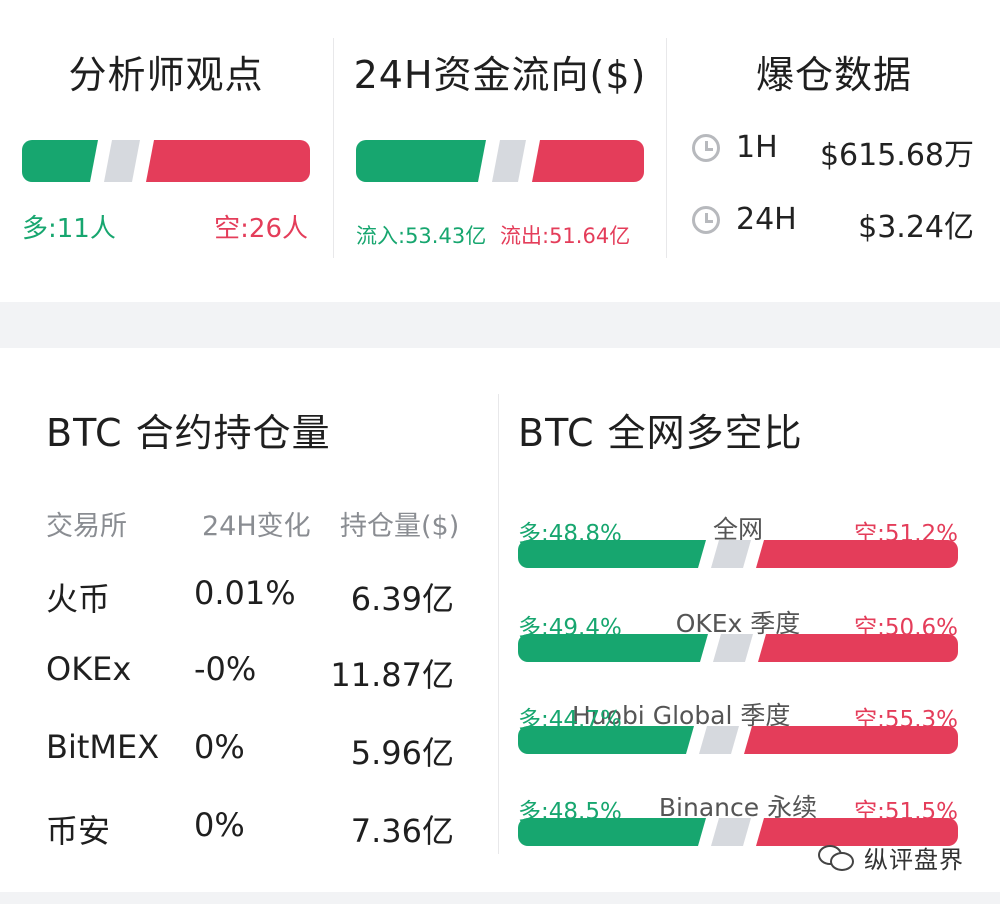  What do you see at coordinates (86, 526) in the screenshot?
I see `column-header-exchange: 交易所` at bounding box center [86, 526].